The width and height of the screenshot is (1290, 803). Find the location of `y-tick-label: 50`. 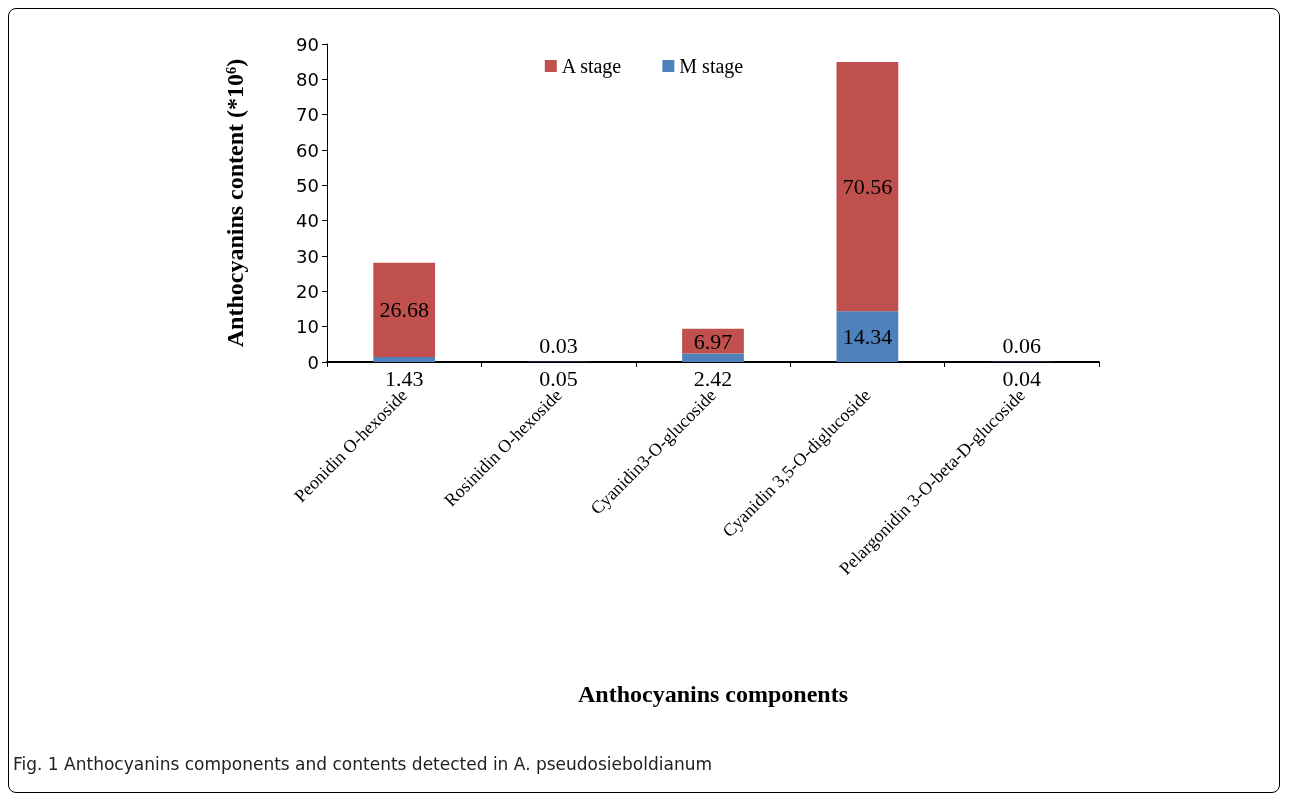

y-tick-label: 50 is located at coordinates (307, 185).